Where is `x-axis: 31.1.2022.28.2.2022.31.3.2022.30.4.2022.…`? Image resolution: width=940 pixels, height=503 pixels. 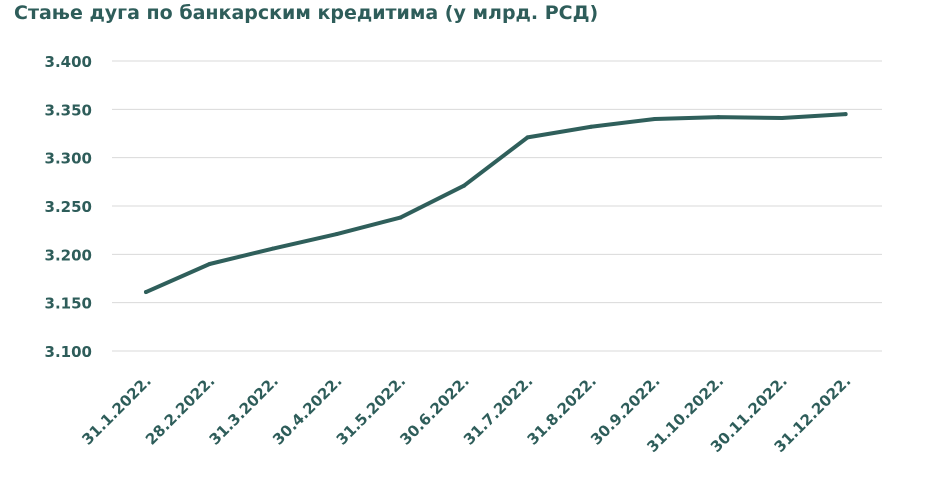
x-axis: 31.1.2022.28.2.2022.31.3.2022.30.4.2022.… is located at coordinates (466, 414).